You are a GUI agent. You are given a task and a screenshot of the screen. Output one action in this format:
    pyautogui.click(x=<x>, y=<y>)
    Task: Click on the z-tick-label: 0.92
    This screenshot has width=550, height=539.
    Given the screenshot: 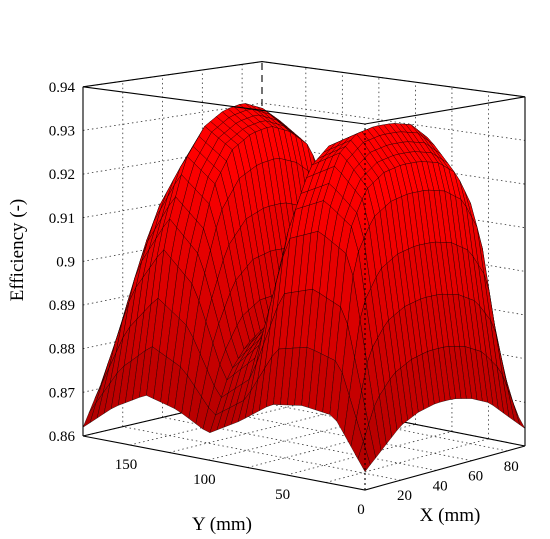 What is the action you would take?
    pyautogui.click(x=62, y=175)
    